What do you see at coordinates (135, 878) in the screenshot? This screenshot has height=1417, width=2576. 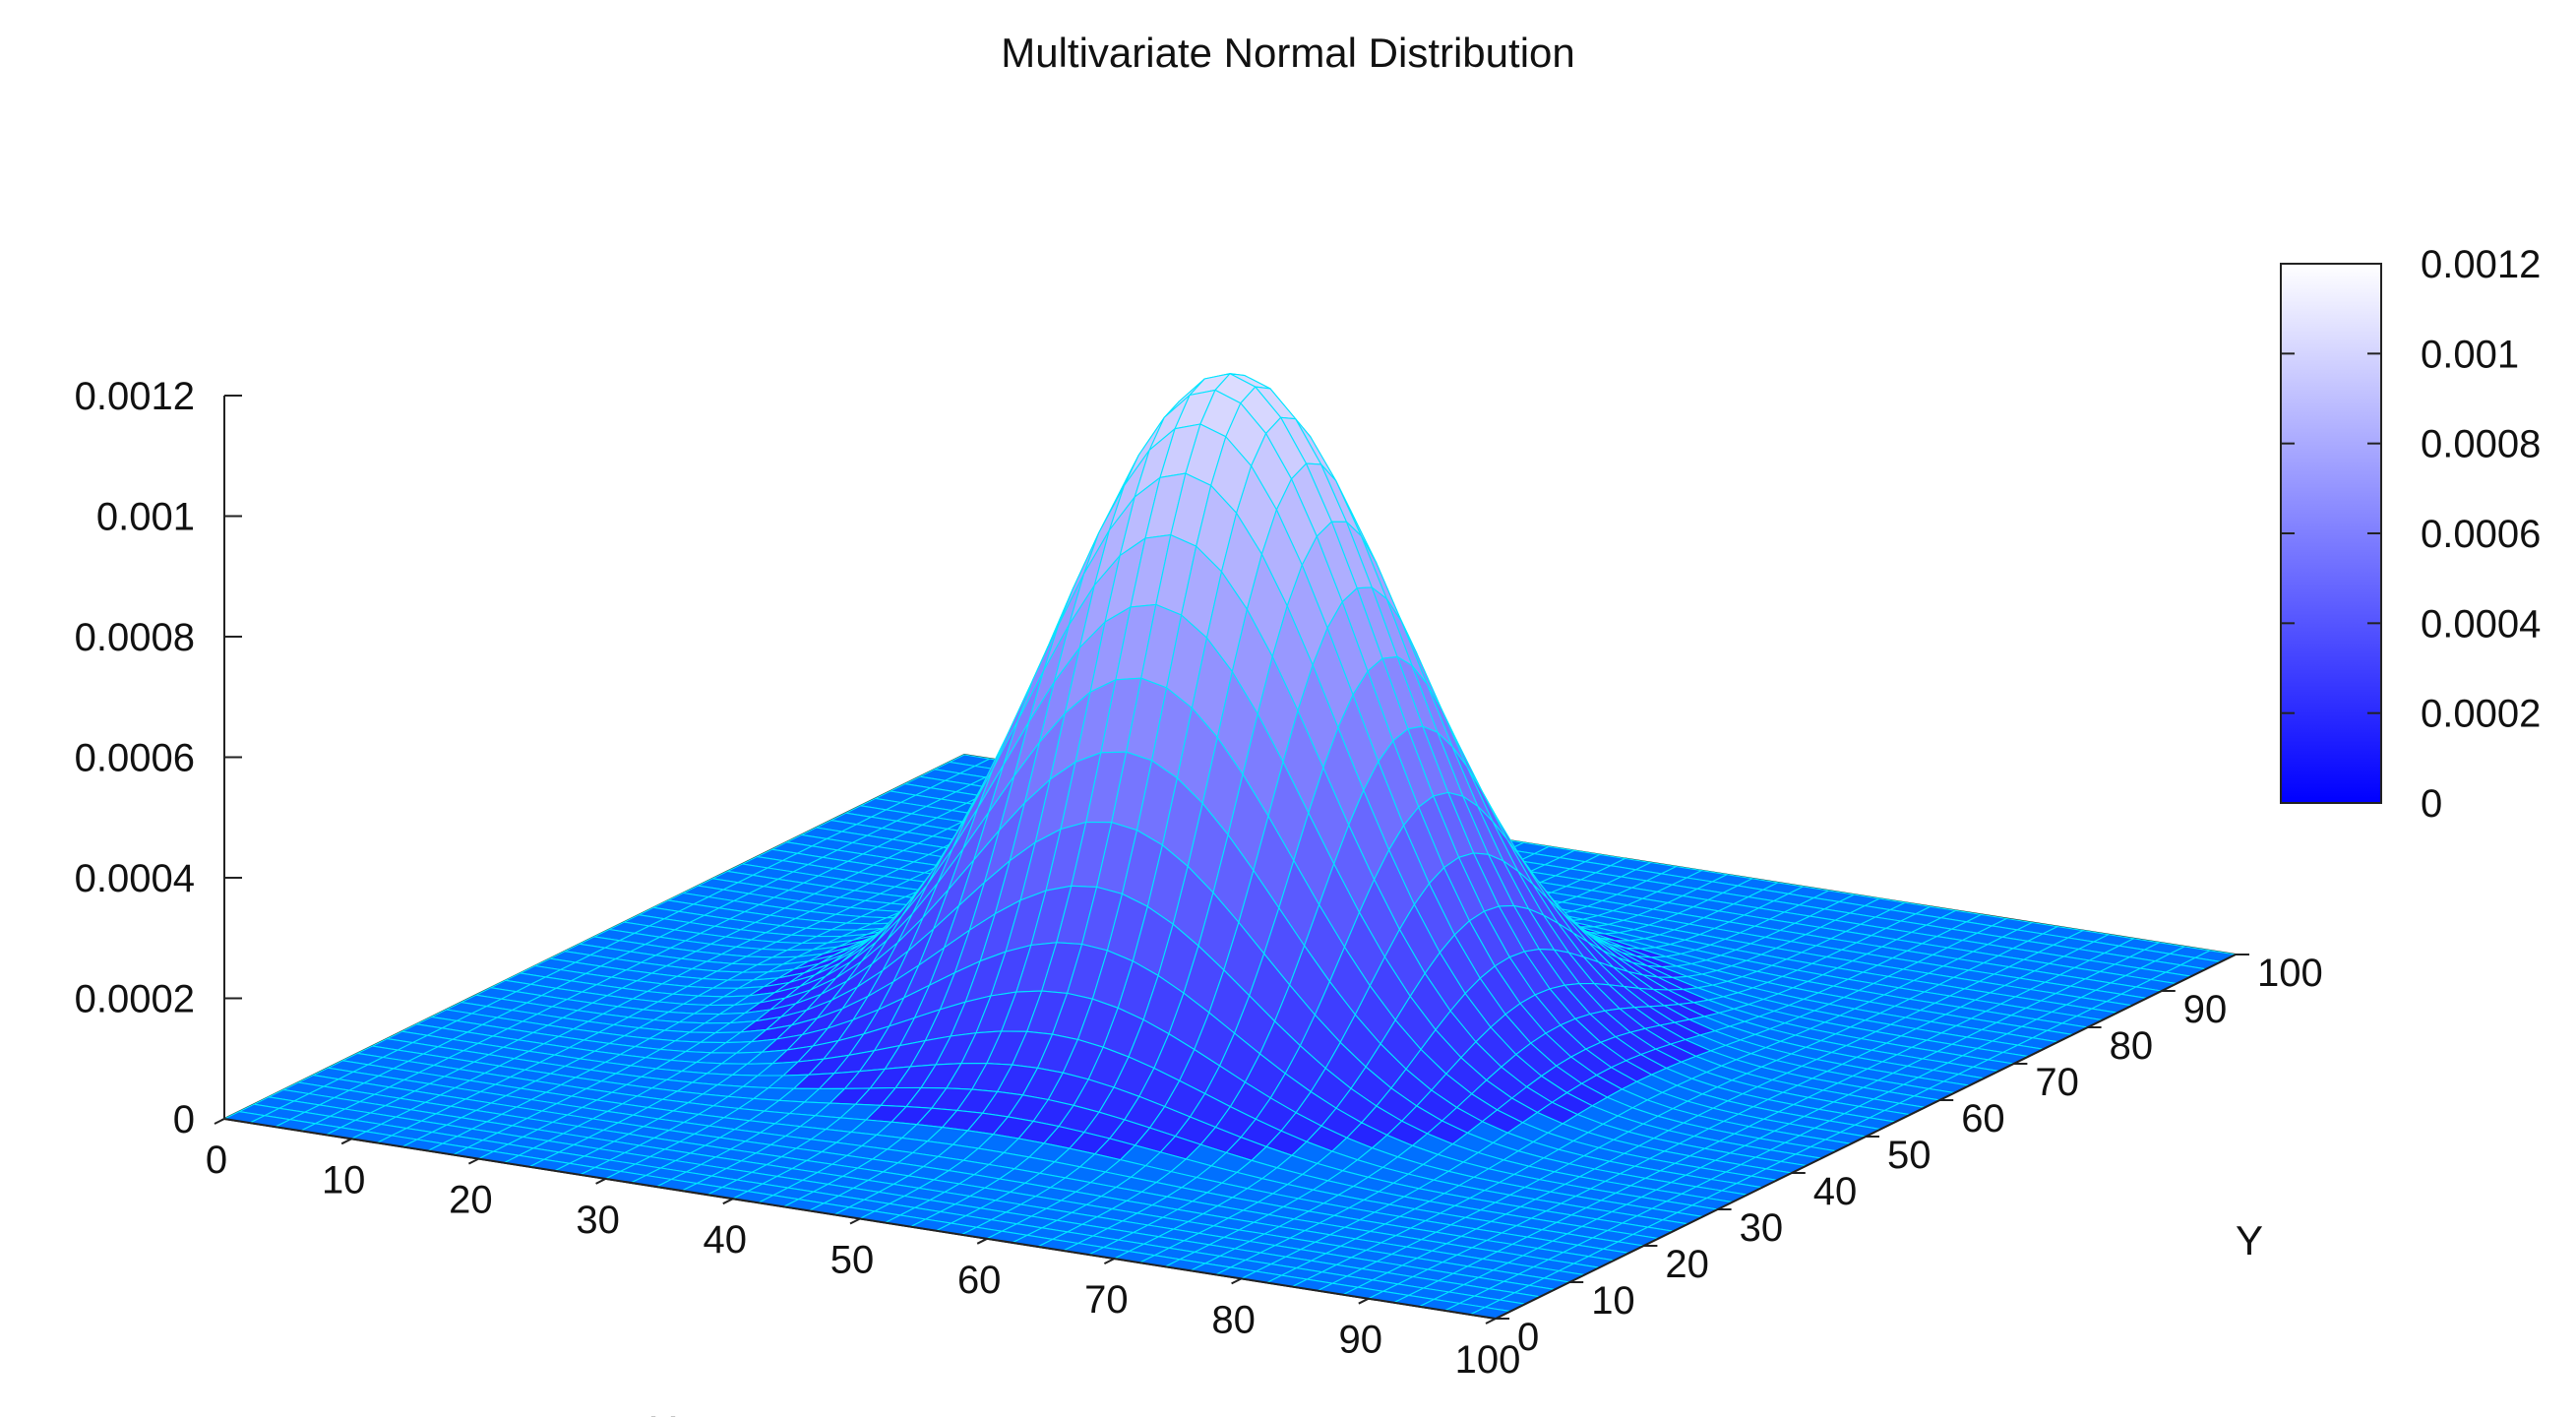 I see `z-tick-label: 0.0004` at bounding box center [135, 878].